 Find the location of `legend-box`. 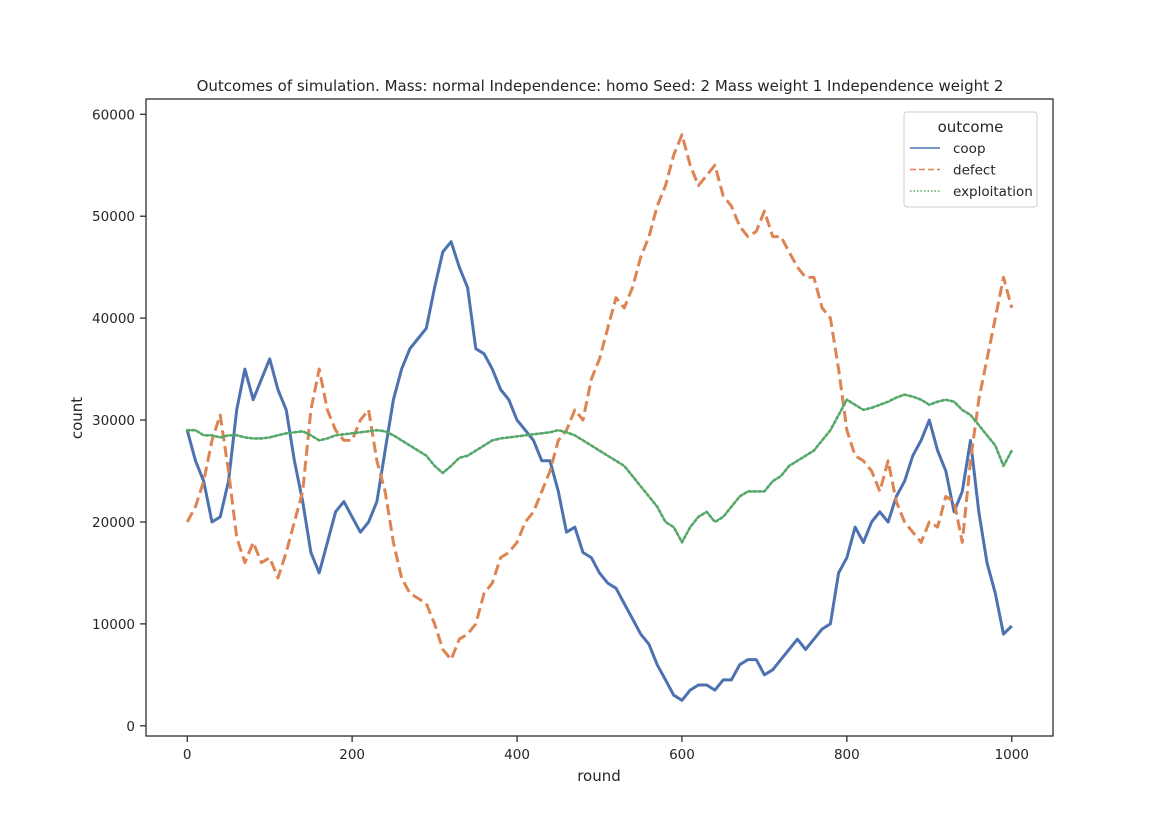

legend-box is located at coordinates (970, 159).